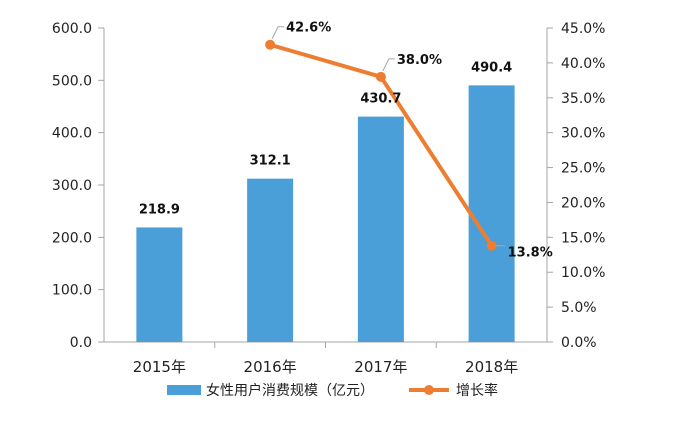 The image size is (682, 423). What do you see at coordinates (72, 186) in the screenshot?
I see `y-left-tick-label: 300.0` at bounding box center [72, 186].